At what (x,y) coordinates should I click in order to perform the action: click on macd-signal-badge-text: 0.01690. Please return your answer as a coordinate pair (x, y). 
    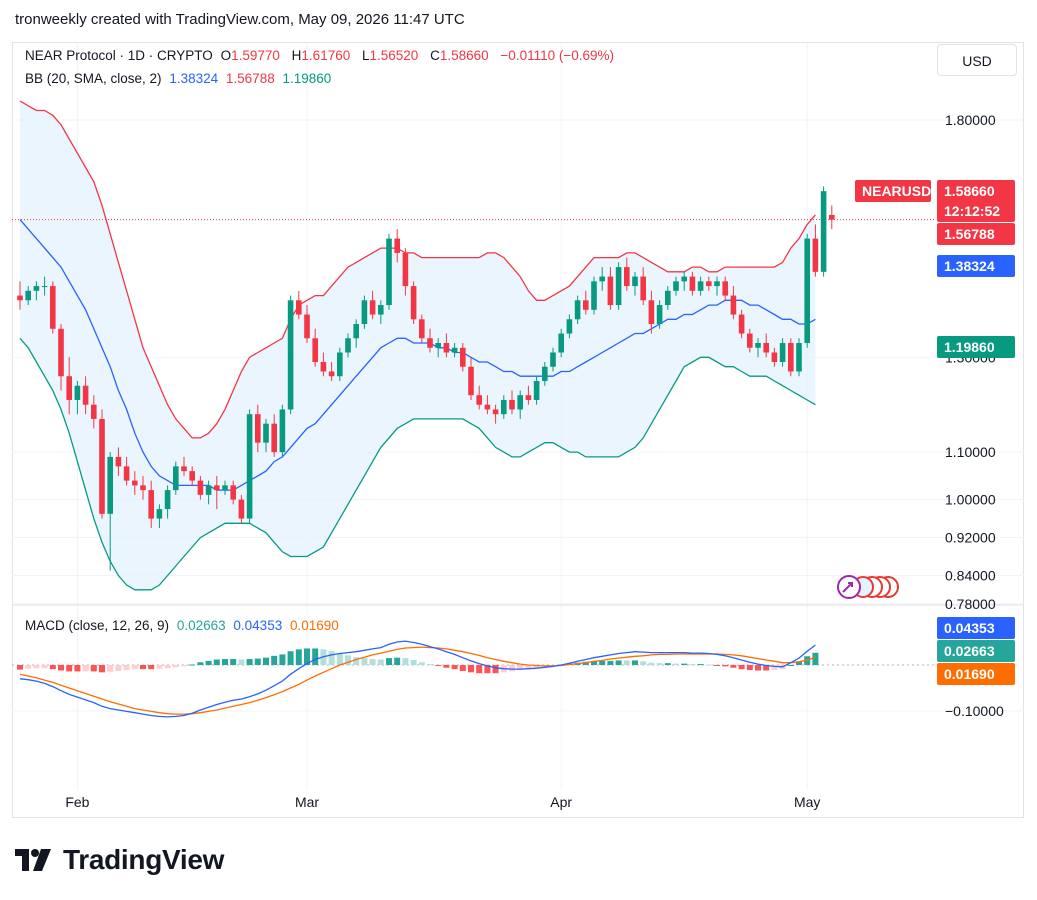
    Looking at the image, I should click on (969, 674).